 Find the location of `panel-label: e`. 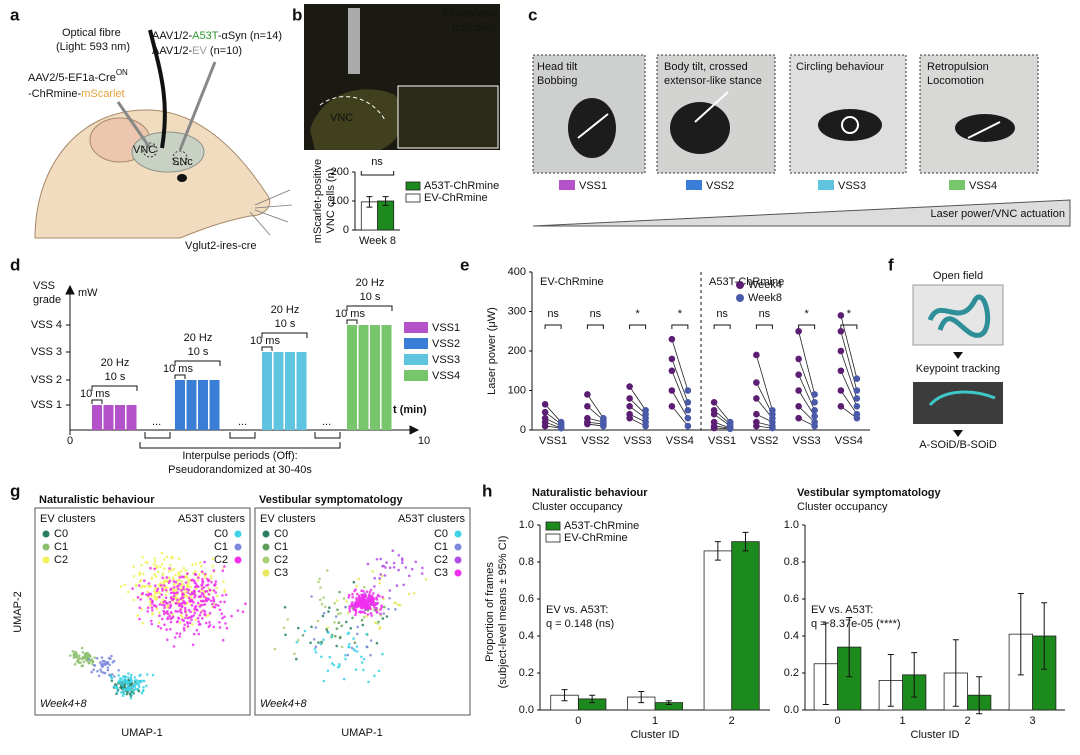

panel-label: e is located at coordinates (464, 264).